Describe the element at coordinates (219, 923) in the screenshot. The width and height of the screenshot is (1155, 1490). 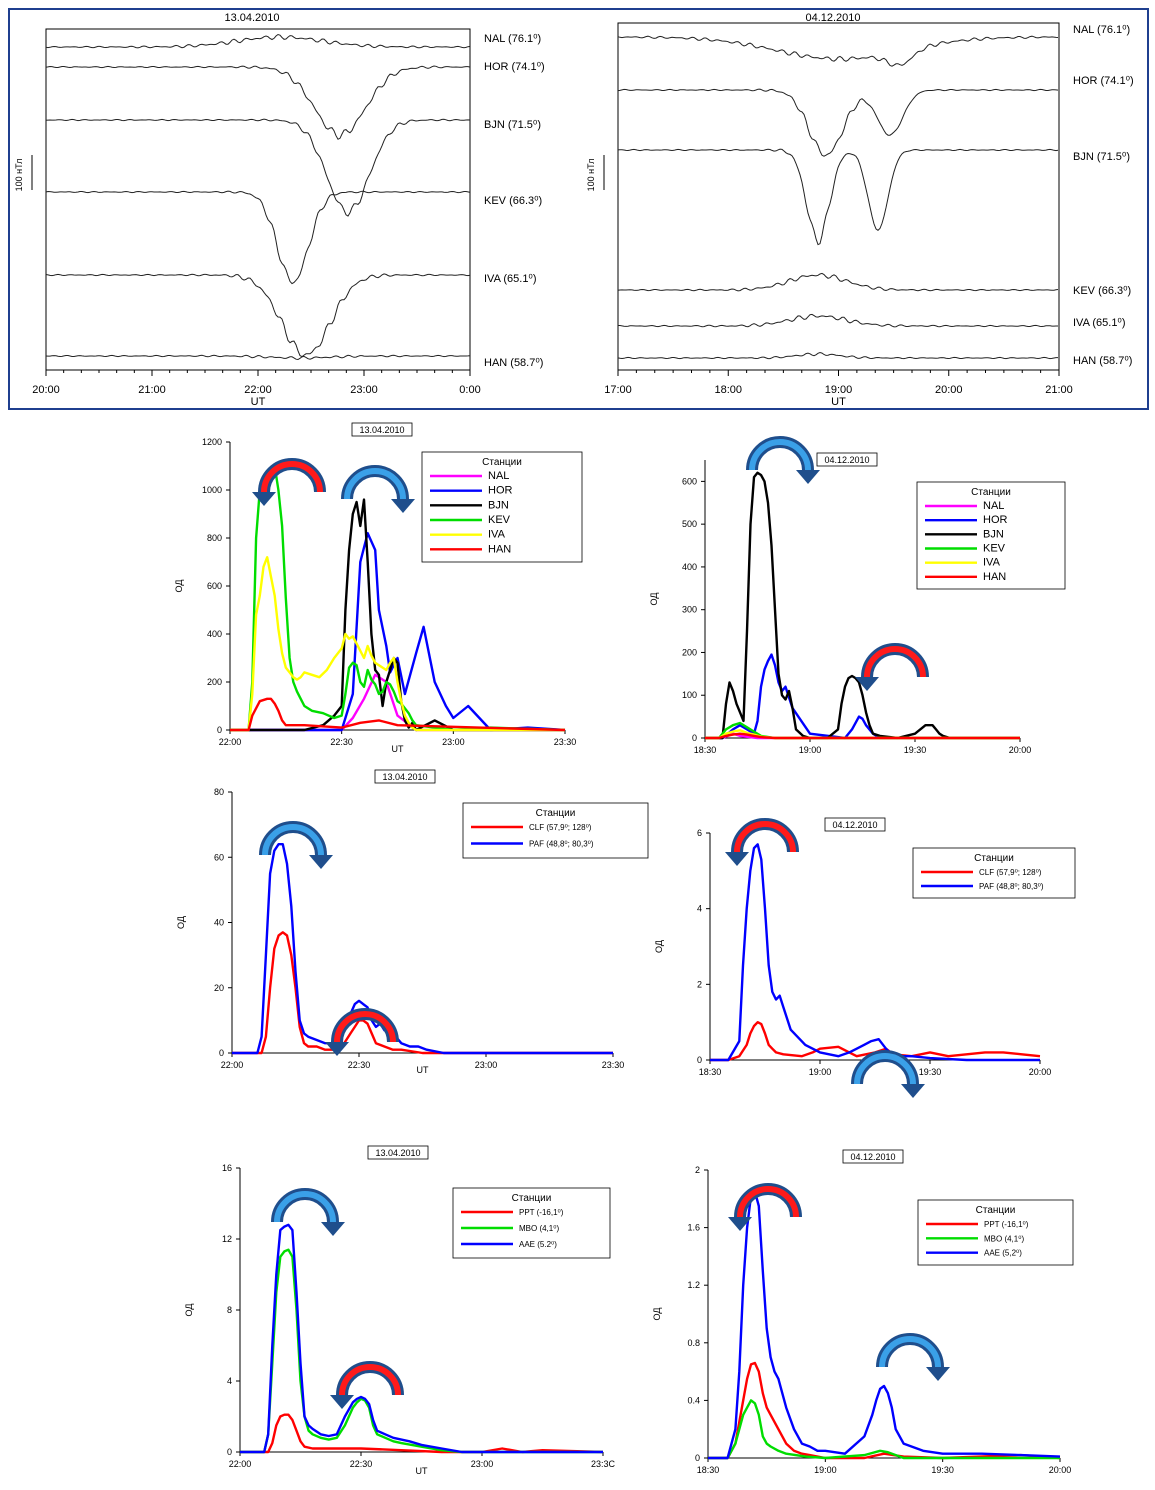
I see `y-tick-label: 40` at that location.